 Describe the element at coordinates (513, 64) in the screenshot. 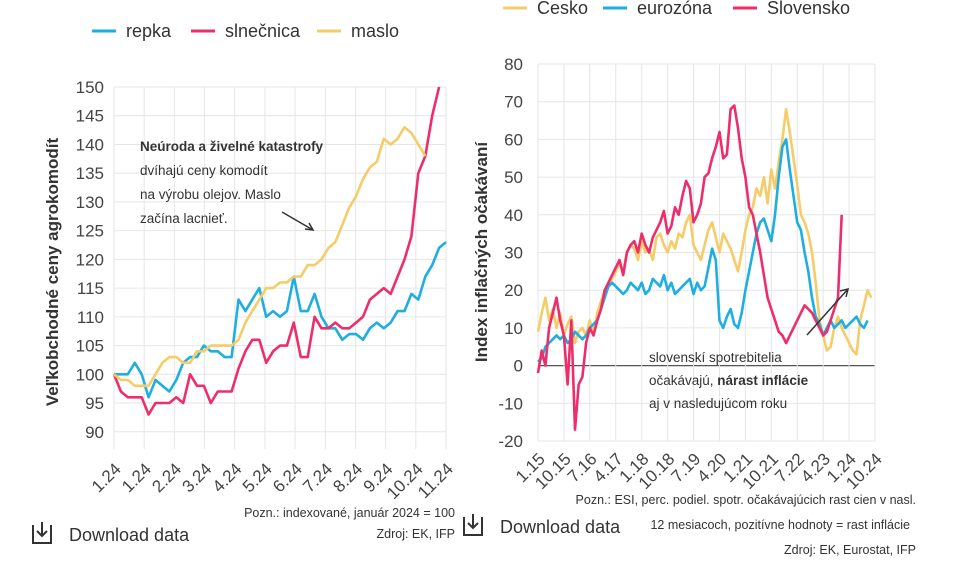

I see `y-tick-label: 80` at that location.